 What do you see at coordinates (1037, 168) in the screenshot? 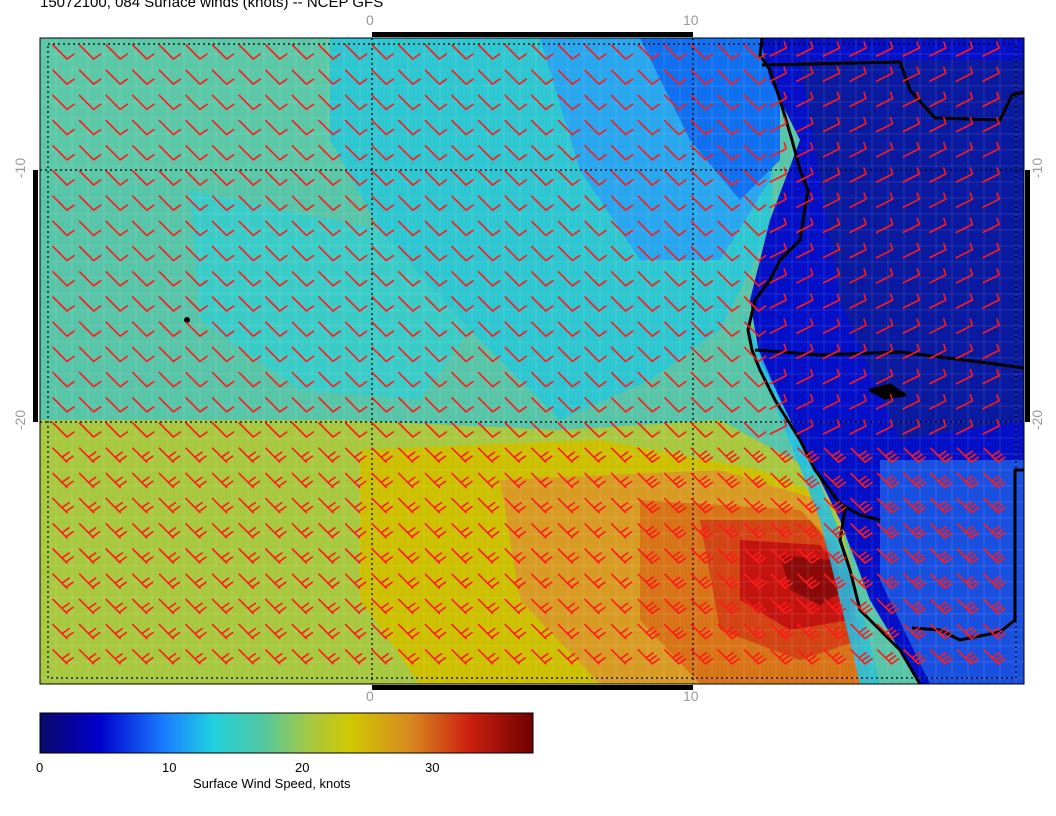
I see `right-tick-minus10: -10` at bounding box center [1037, 168].